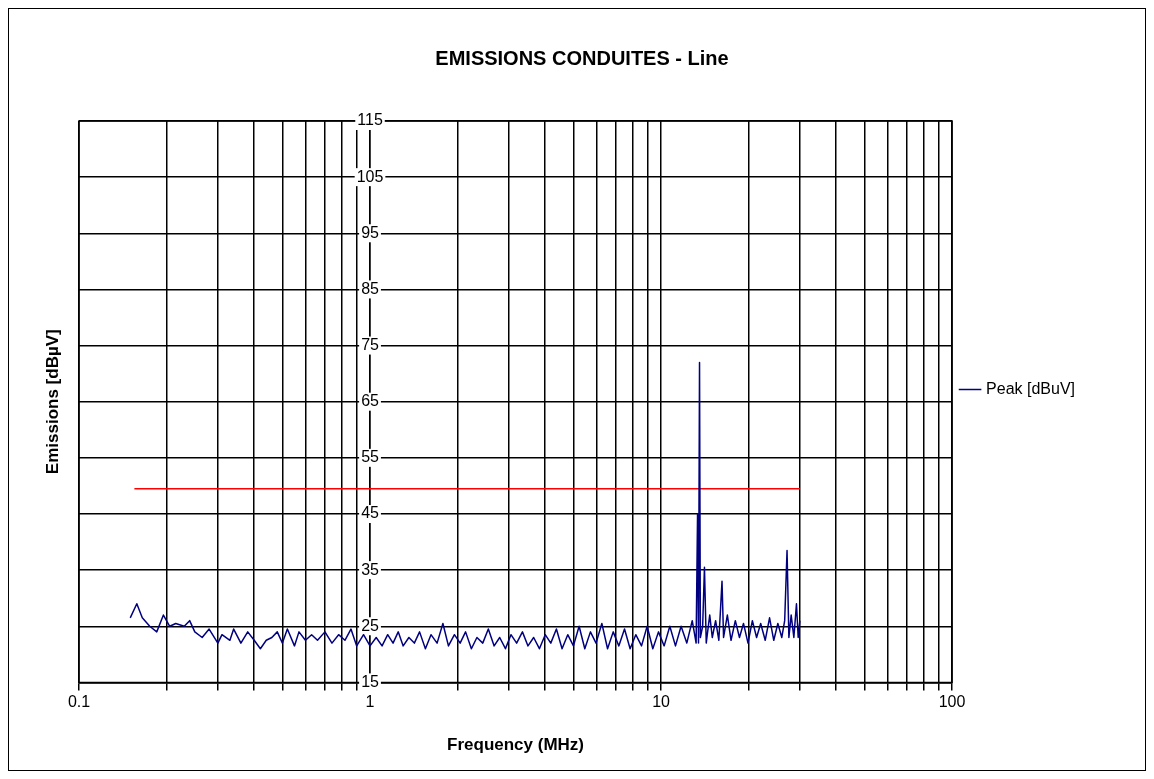  What do you see at coordinates (582, 57) in the screenshot?
I see `chart-title: EMISSIONS CONDUITES - Line` at bounding box center [582, 57].